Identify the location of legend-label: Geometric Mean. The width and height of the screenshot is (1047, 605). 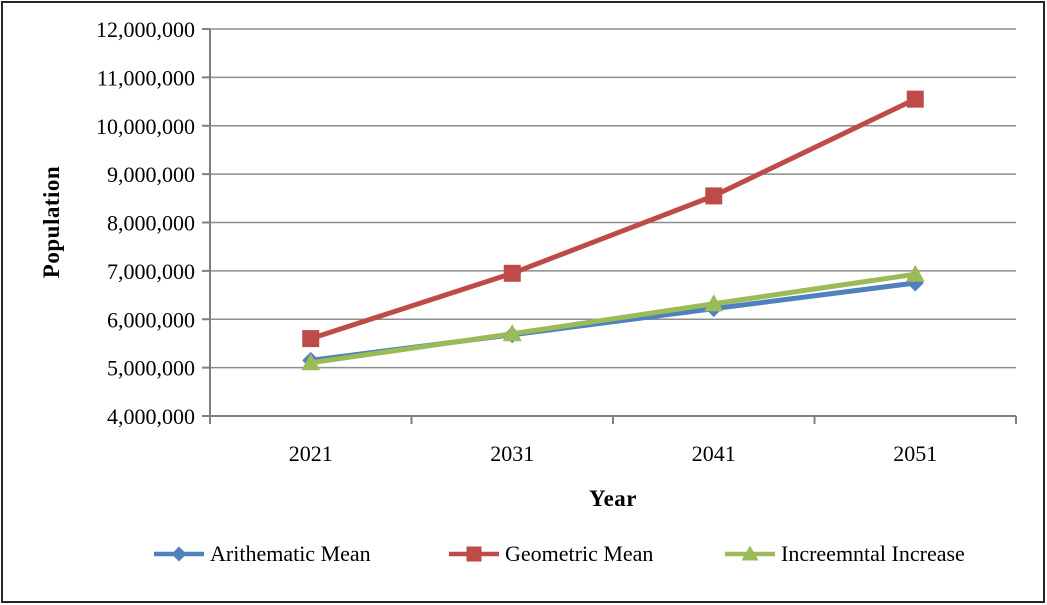
(579, 553).